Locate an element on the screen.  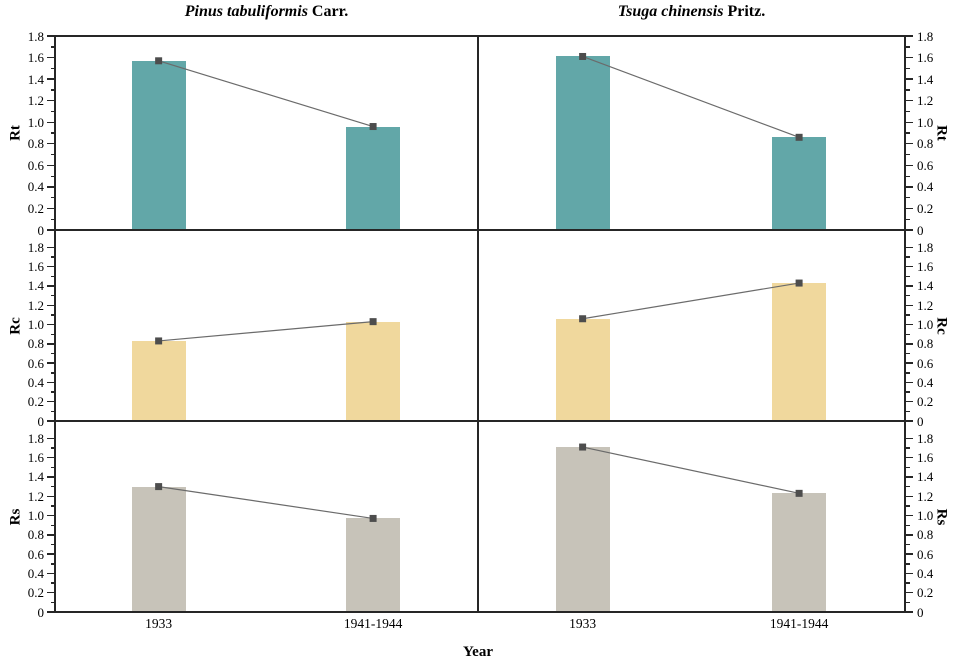
trend-line-overlay-rt-pinus is located at coordinates (266, 94).